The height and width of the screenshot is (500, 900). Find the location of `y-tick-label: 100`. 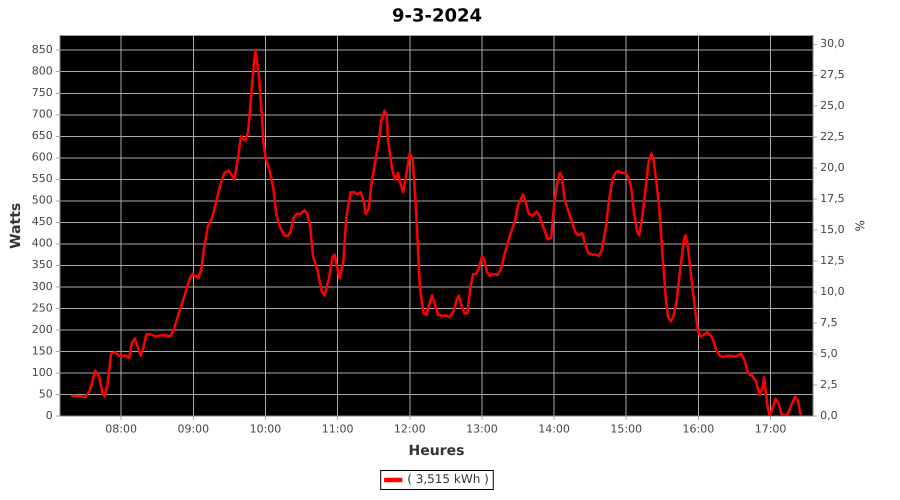

y-tick-label: 100 is located at coordinates (42, 372).